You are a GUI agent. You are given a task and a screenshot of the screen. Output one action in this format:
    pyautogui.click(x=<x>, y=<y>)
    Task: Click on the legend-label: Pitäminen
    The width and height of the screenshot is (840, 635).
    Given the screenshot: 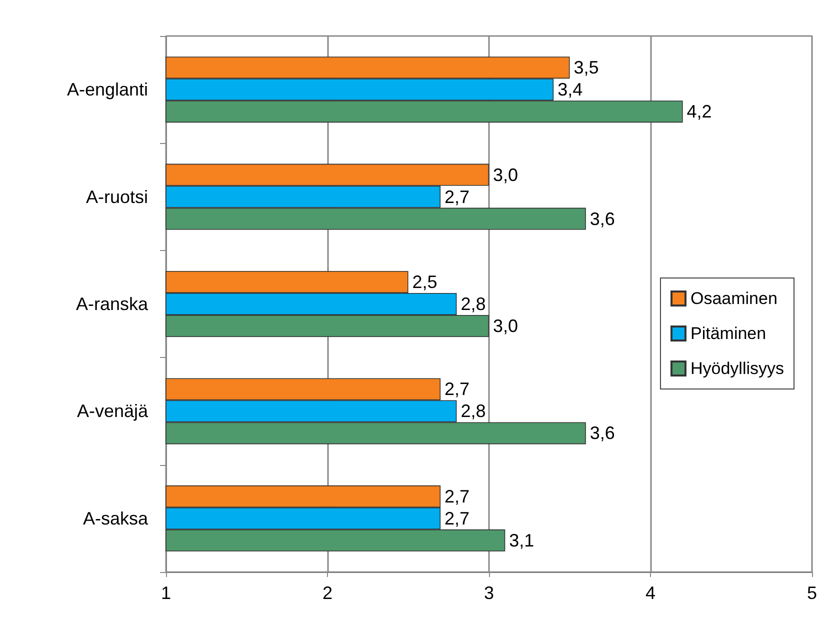 What is the action you would take?
    pyautogui.click(x=728, y=333)
    